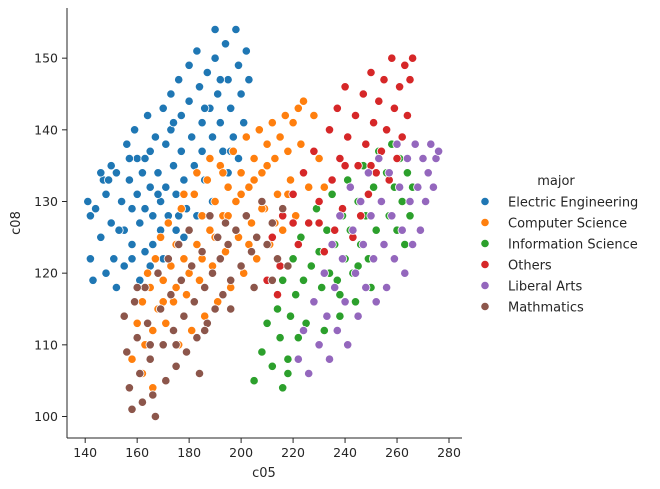 This screenshot has height=489, width=660. What do you see at coordinates (168, 158) in the screenshot?
I see `series-electric-engineering` at bounding box center [168, 158].